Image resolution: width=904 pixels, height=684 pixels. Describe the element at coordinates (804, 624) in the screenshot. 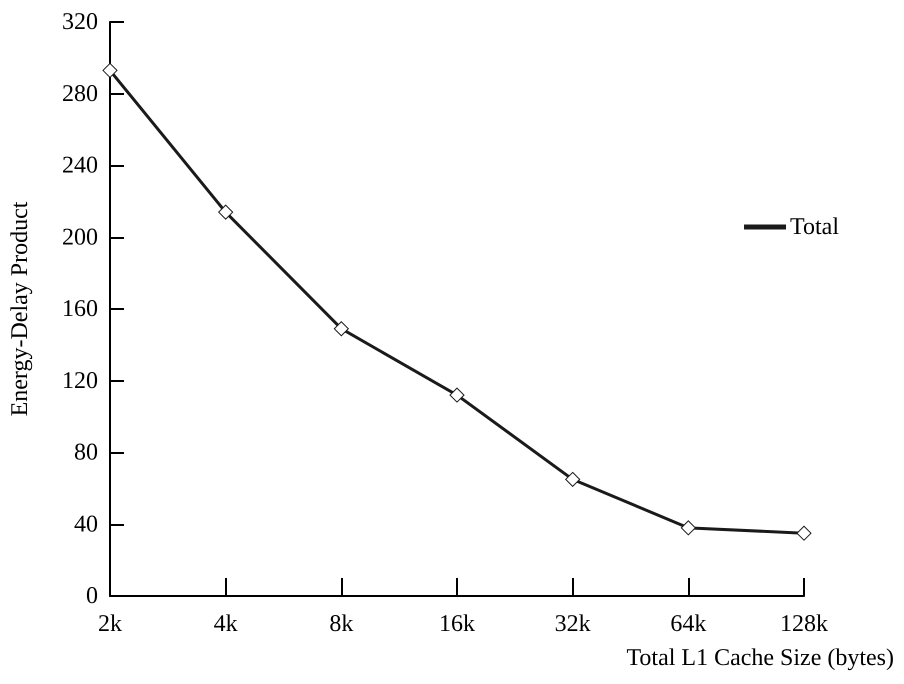

I see `x-tick-label: 128k` at that location.